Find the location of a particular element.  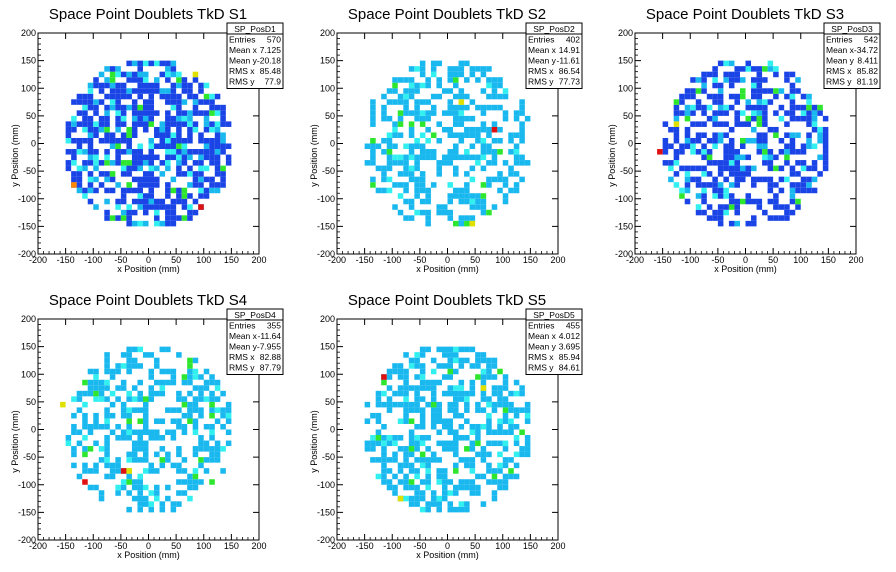

x-tick-label: -200 is located at coordinates (38, 260).